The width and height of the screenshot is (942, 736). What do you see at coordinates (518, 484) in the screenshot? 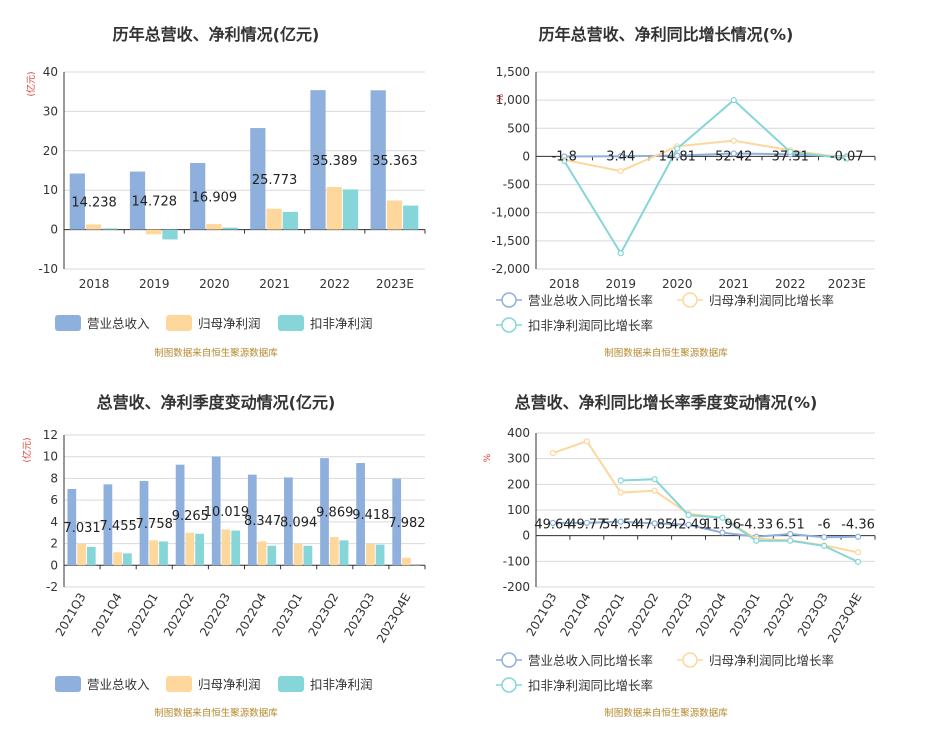
I see `y-tick-label: 200` at bounding box center [518, 484].